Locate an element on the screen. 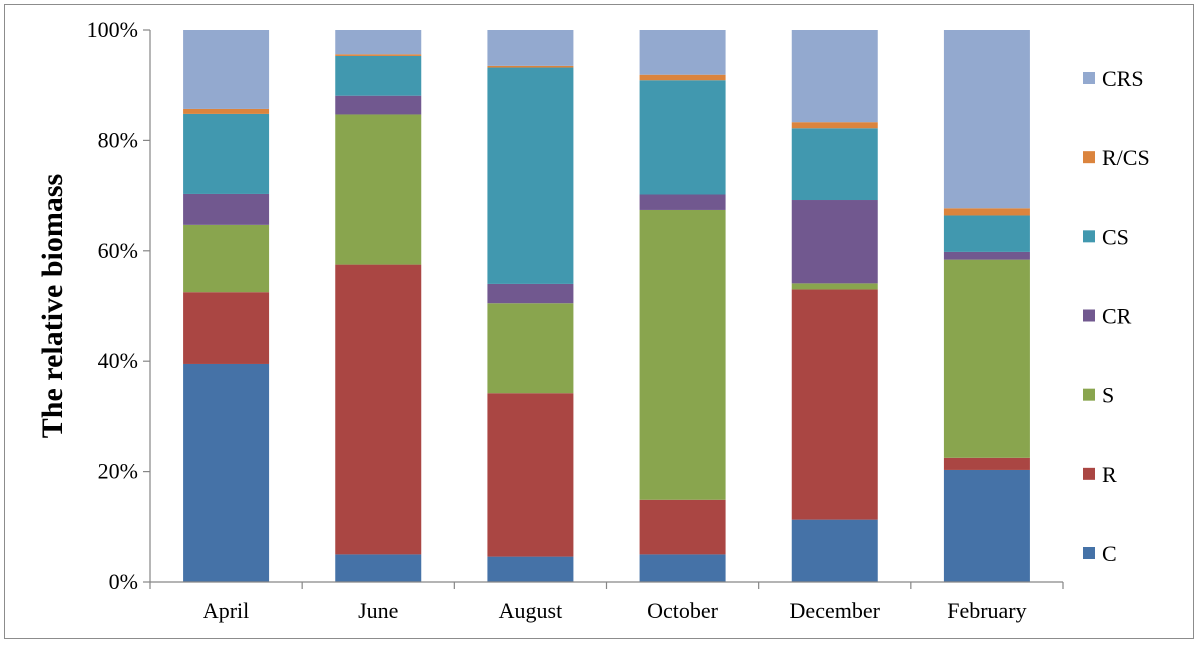 The width and height of the screenshot is (1200, 645). y-tick-label: 80% is located at coordinates (118, 139).